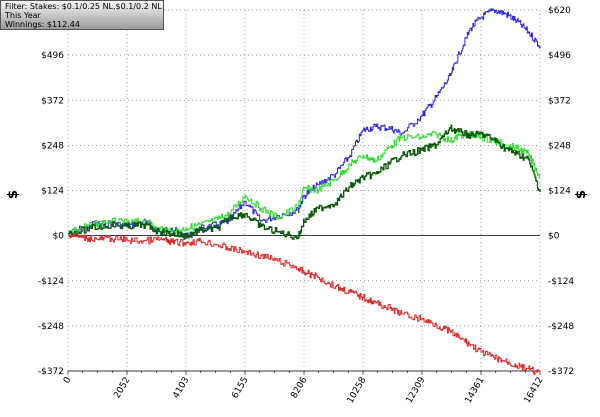  Describe the element at coordinates (534, 391) in the screenshot. I see `x-tick-label: 16412` at that location.